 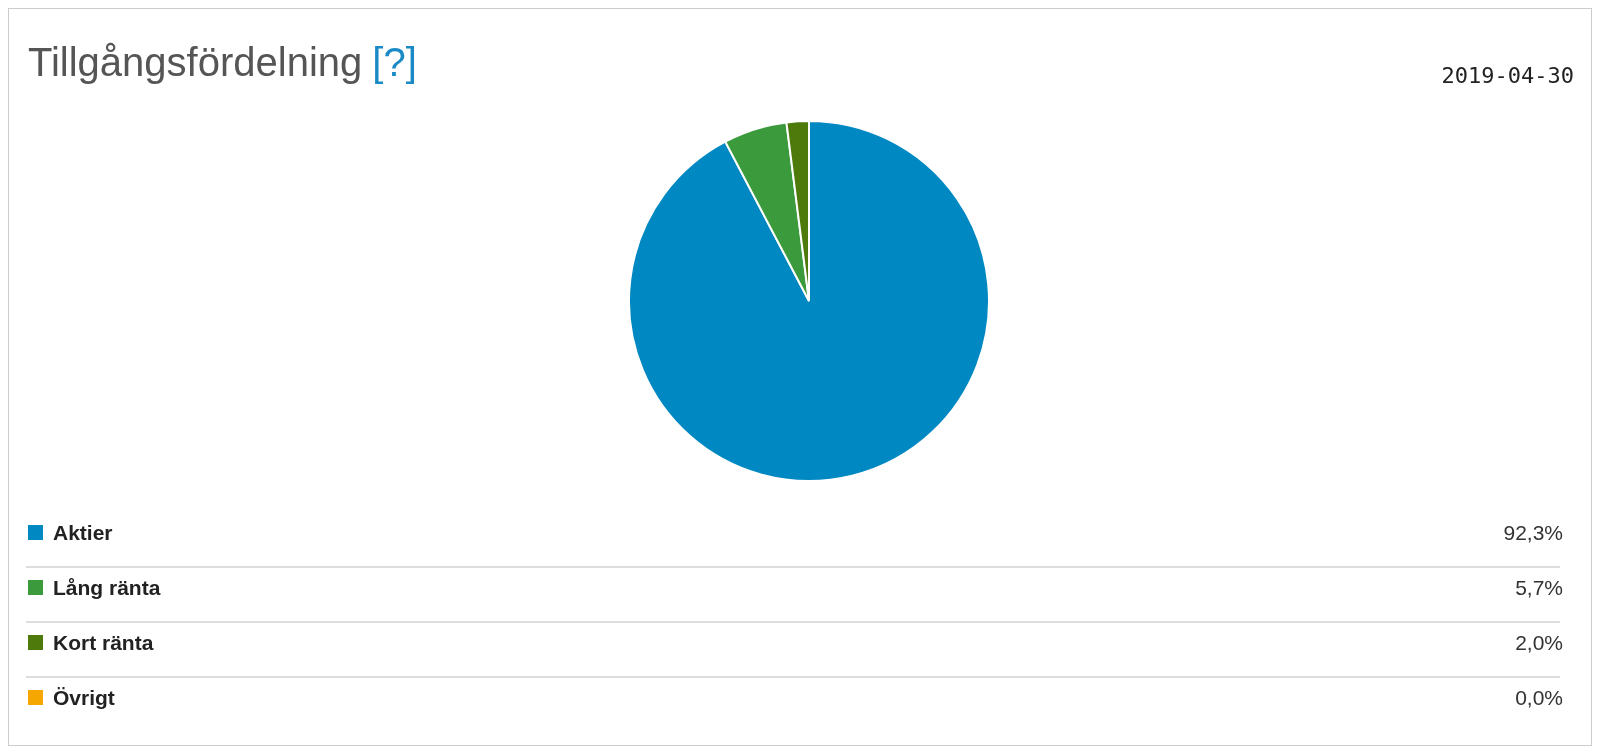 What do you see at coordinates (107, 587) in the screenshot?
I see `legend-label: Lång ränta` at bounding box center [107, 587].